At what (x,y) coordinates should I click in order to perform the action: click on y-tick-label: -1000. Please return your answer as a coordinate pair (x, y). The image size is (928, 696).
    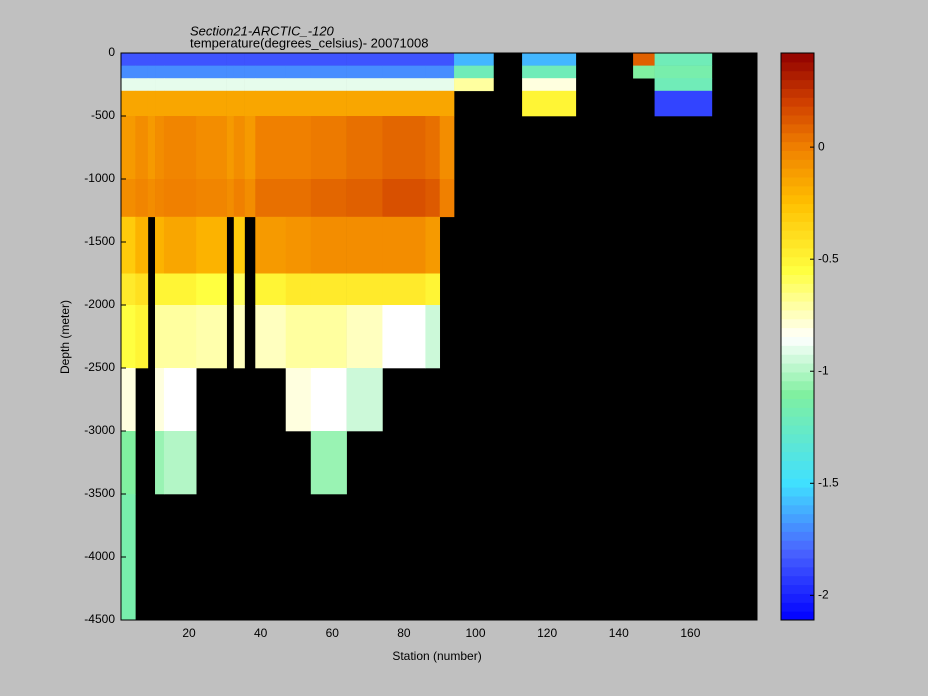
    Looking at the image, I should click on (99, 178).